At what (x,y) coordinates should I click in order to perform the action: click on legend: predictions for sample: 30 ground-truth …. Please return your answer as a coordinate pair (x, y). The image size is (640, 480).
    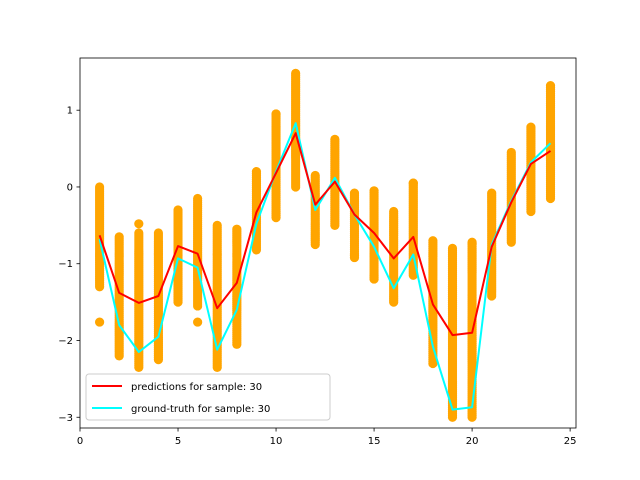
    Looking at the image, I should click on (208, 397).